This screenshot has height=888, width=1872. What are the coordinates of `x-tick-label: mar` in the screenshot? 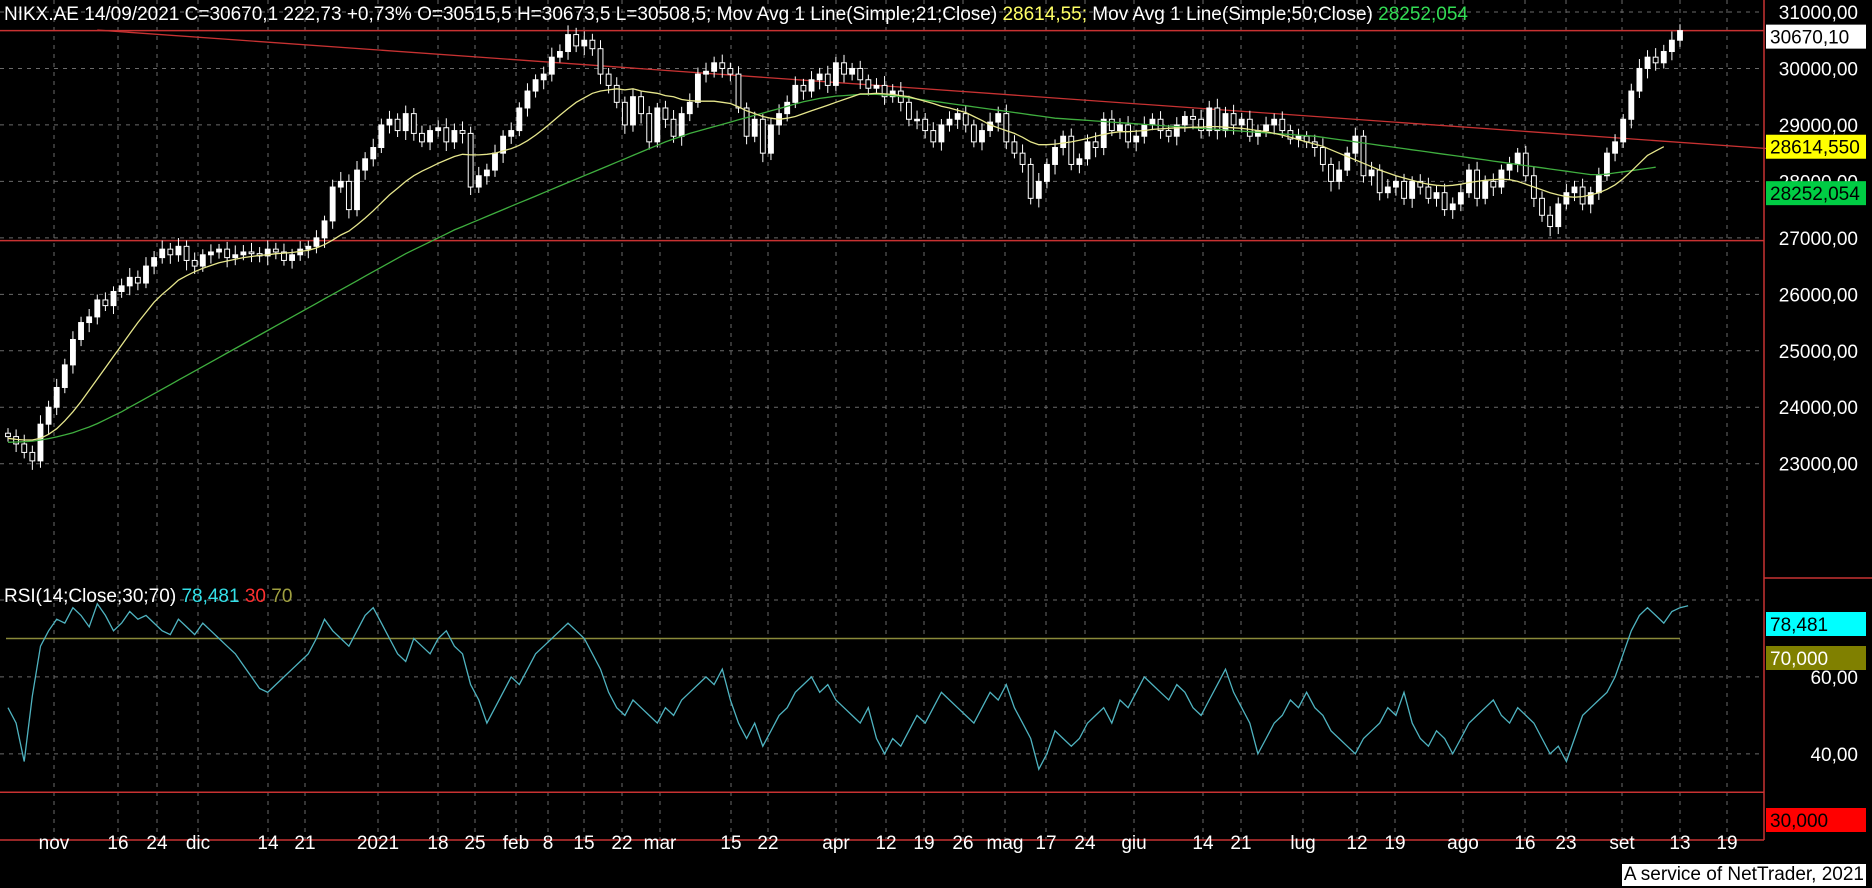 It's located at (660, 843).